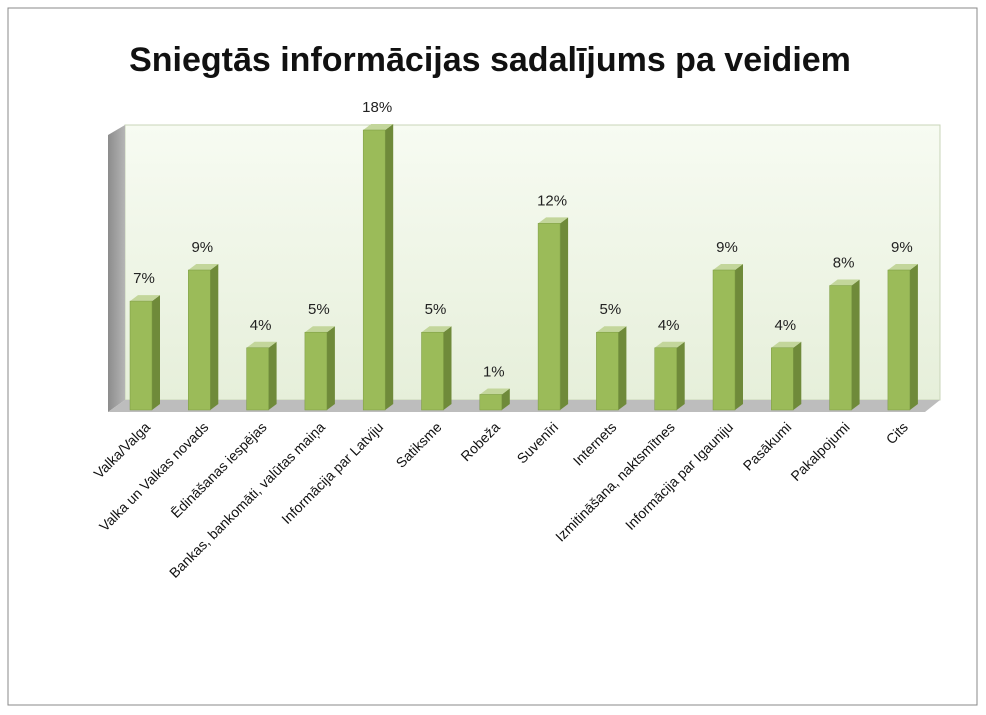  What do you see at coordinates (524, 406) in the screenshot?
I see `floor` at bounding box center [524, 406].